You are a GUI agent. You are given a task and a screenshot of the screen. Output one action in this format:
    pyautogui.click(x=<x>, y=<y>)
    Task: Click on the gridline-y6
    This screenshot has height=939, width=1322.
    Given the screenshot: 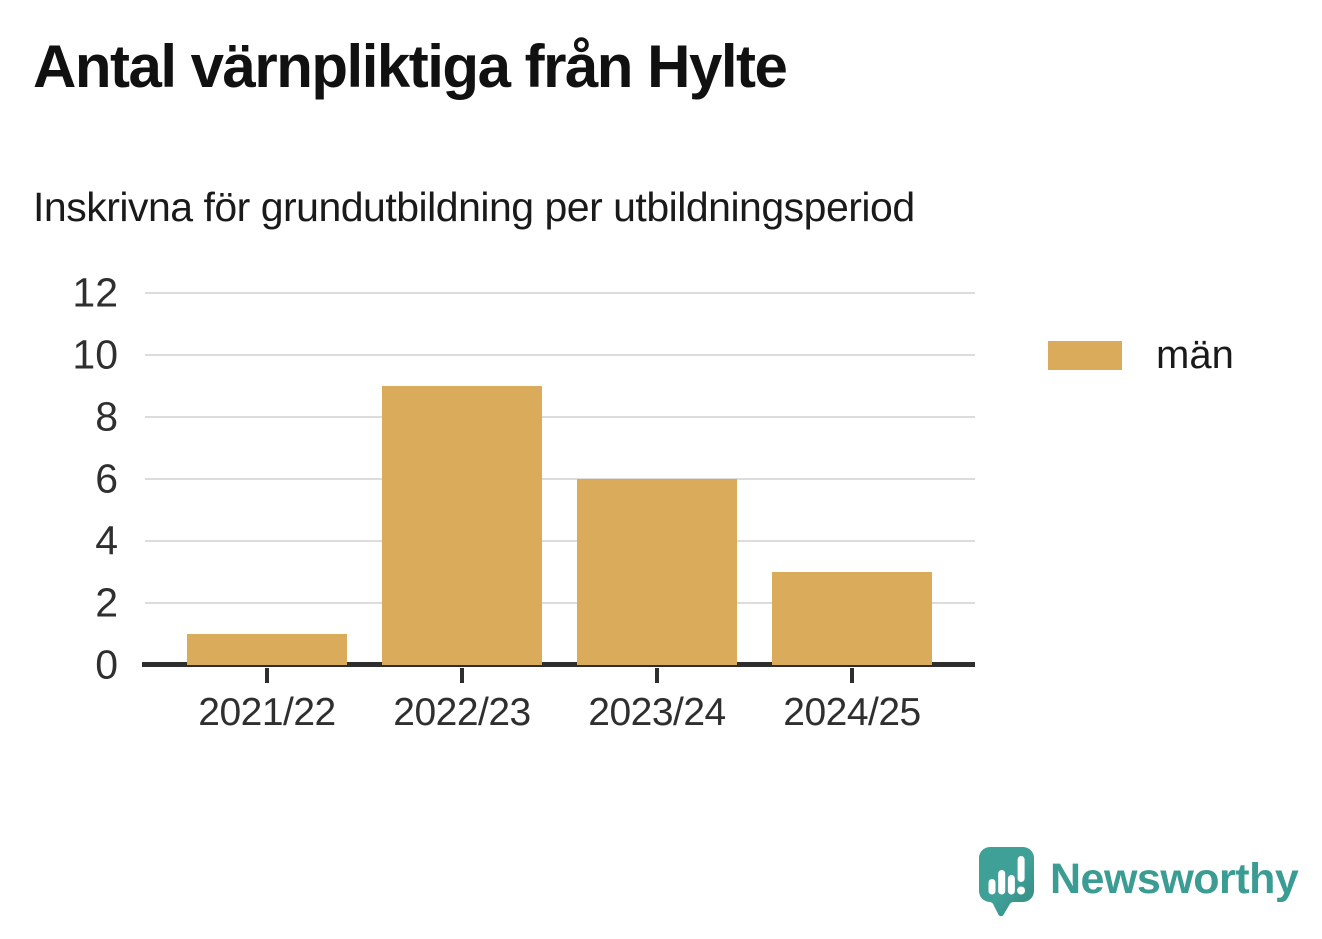 What is the action you would take?
    pyautogui.click(x=560, y=479)
    